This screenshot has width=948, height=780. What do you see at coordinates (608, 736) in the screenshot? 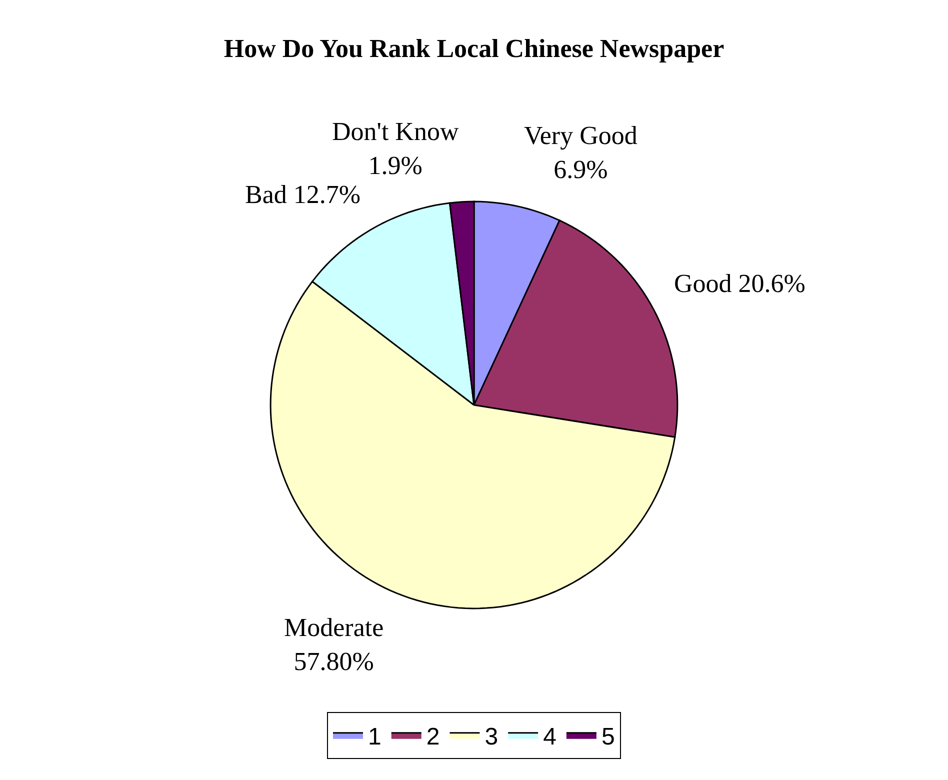
I see `legend-label: 5` at bounding box center [608, 736].